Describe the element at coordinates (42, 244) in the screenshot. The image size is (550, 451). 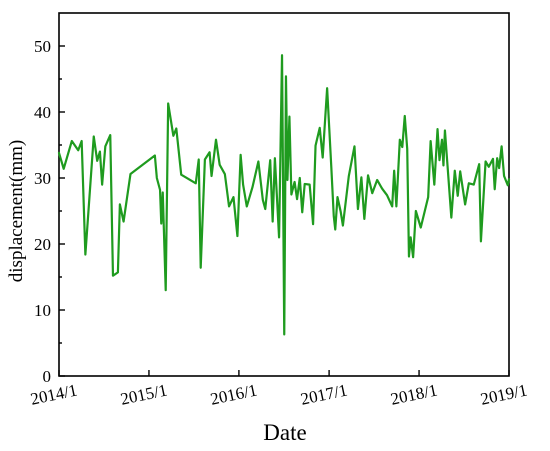
I see `y-tick-label: 20` at that location.